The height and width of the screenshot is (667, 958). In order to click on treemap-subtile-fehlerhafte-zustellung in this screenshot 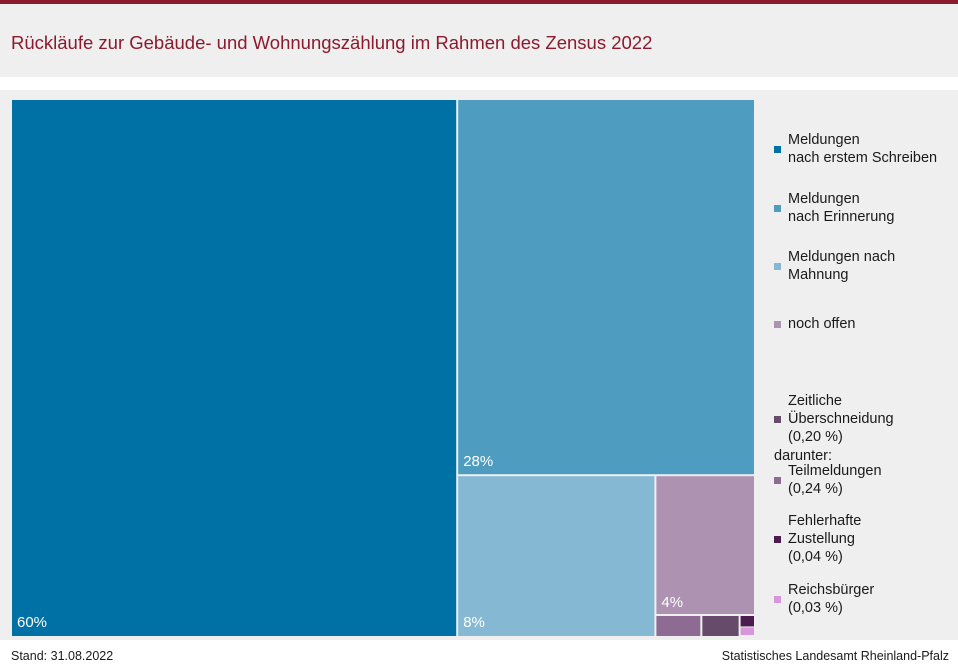, I will do `click(747, 621)`.